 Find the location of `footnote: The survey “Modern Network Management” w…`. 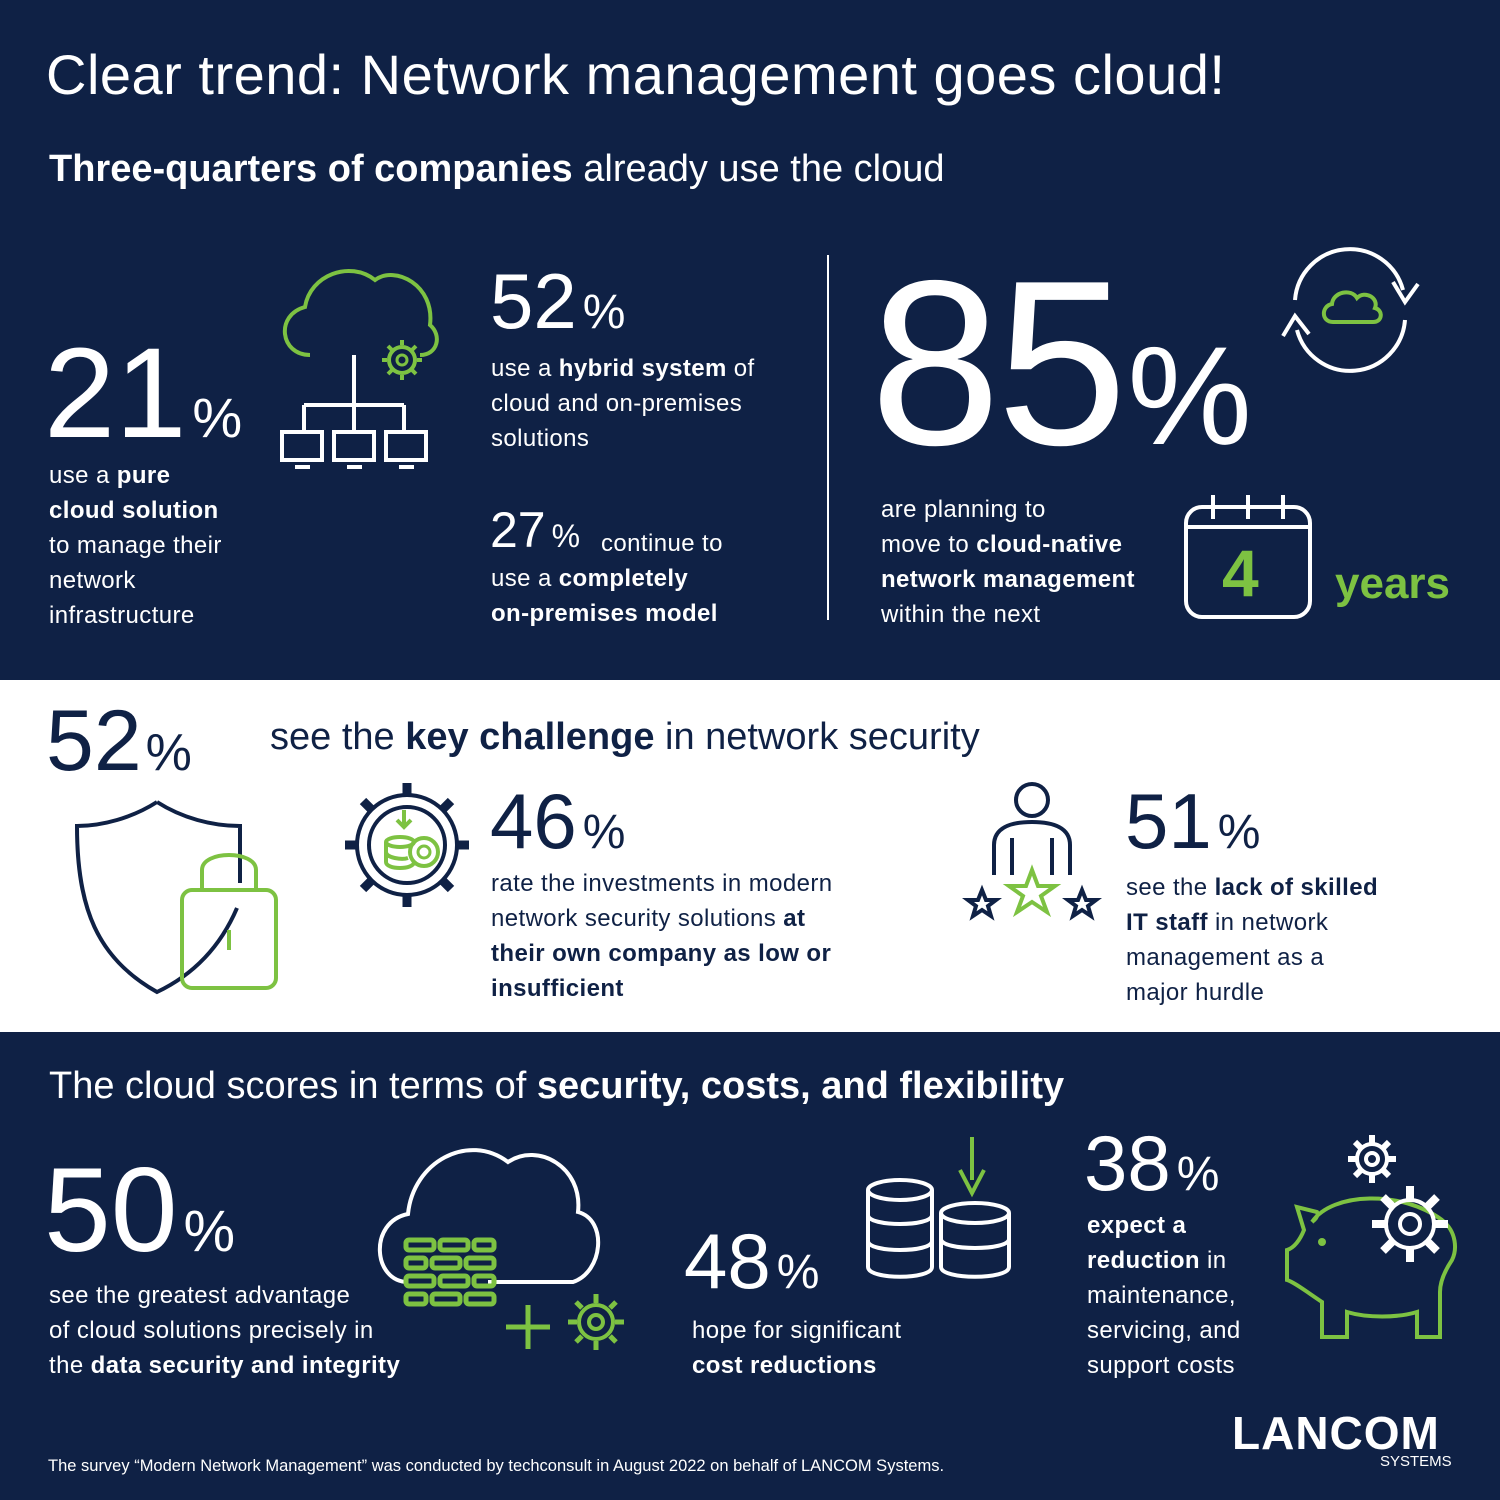

footnote: The survey “Modern Network Management” w… is located at coordinates (496, 1466).